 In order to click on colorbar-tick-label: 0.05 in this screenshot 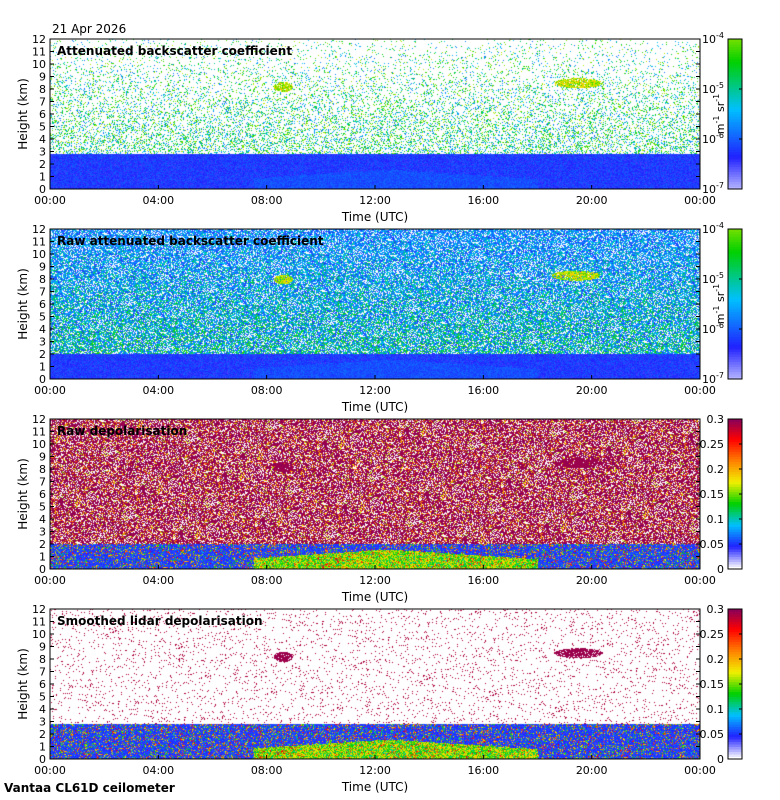, I will do `click(712, 544)`.